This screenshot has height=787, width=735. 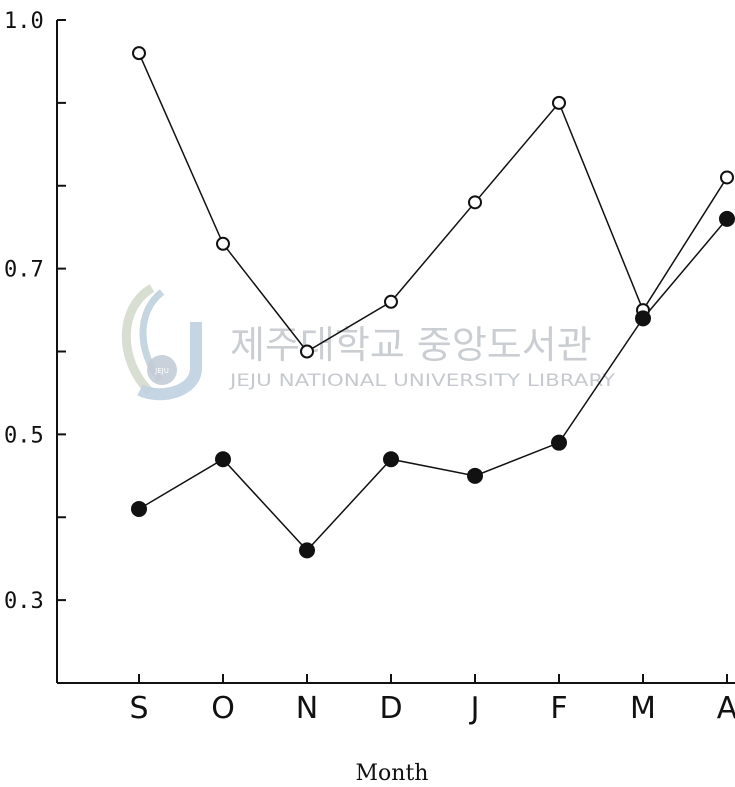 What do you see at coordinates (24, 270) in the screenshot?
I see `y-tick-label: 0.7` at bounding box center [24, 270].